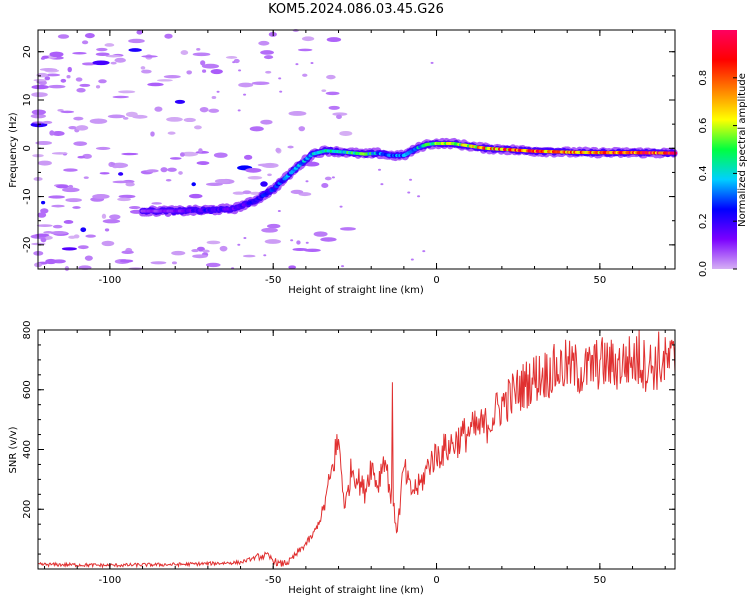 Image resolution: width=750 pixels, height=600 pixels. What do you see at coordinates (436, 580) in the screenshot?
I see `snr-x-tick-label: 0` at bounding box center [436, 580].